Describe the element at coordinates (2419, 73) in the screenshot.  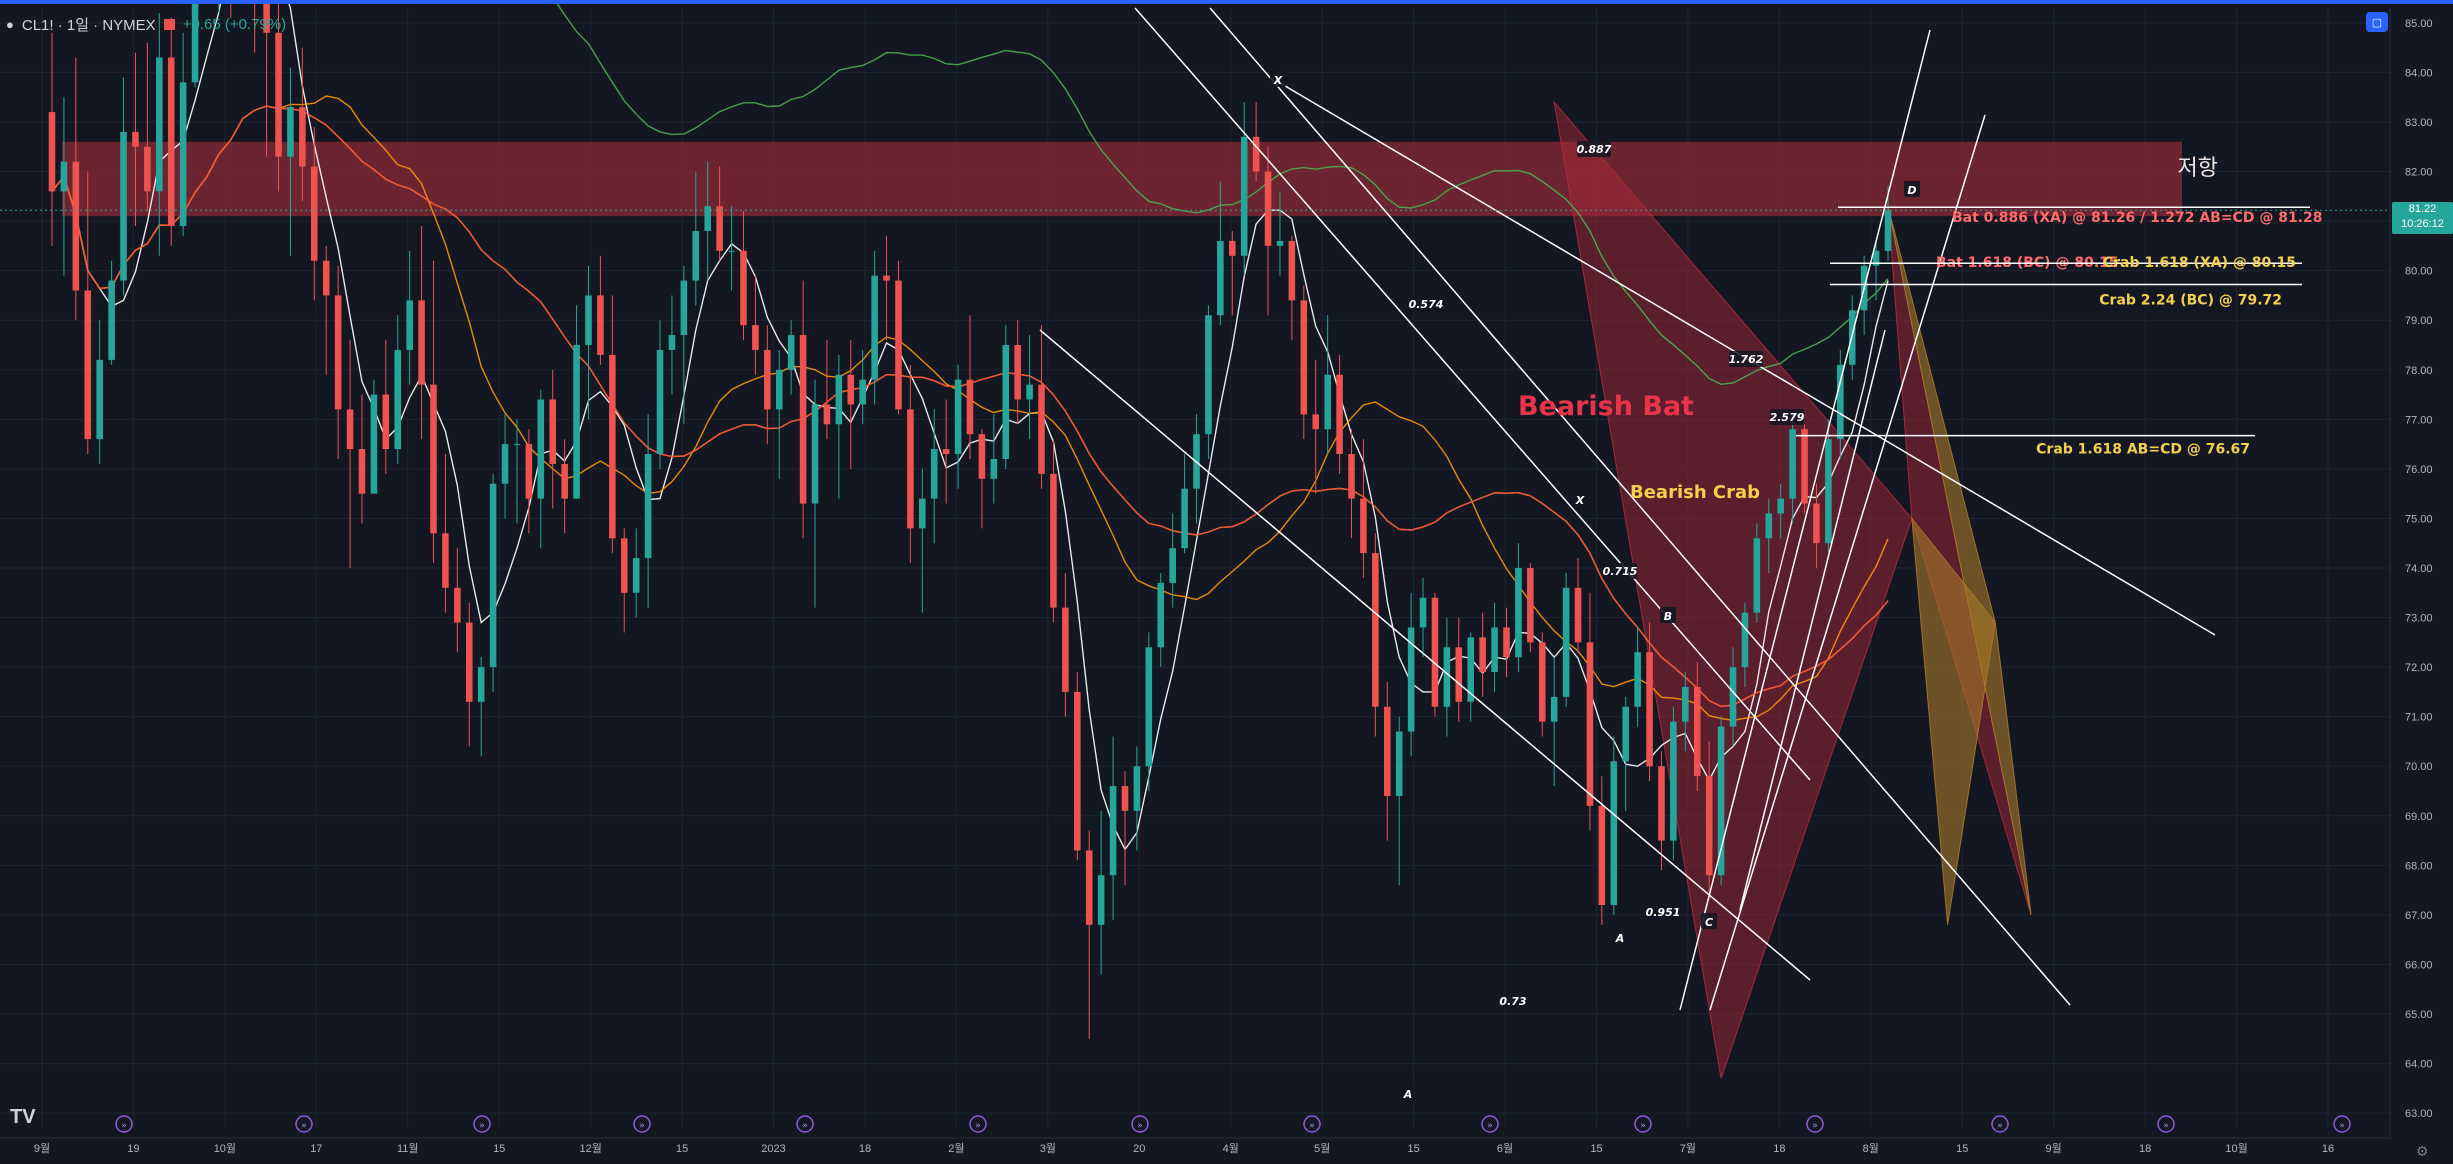
I see `y-tick-label: 84.00` at that location.